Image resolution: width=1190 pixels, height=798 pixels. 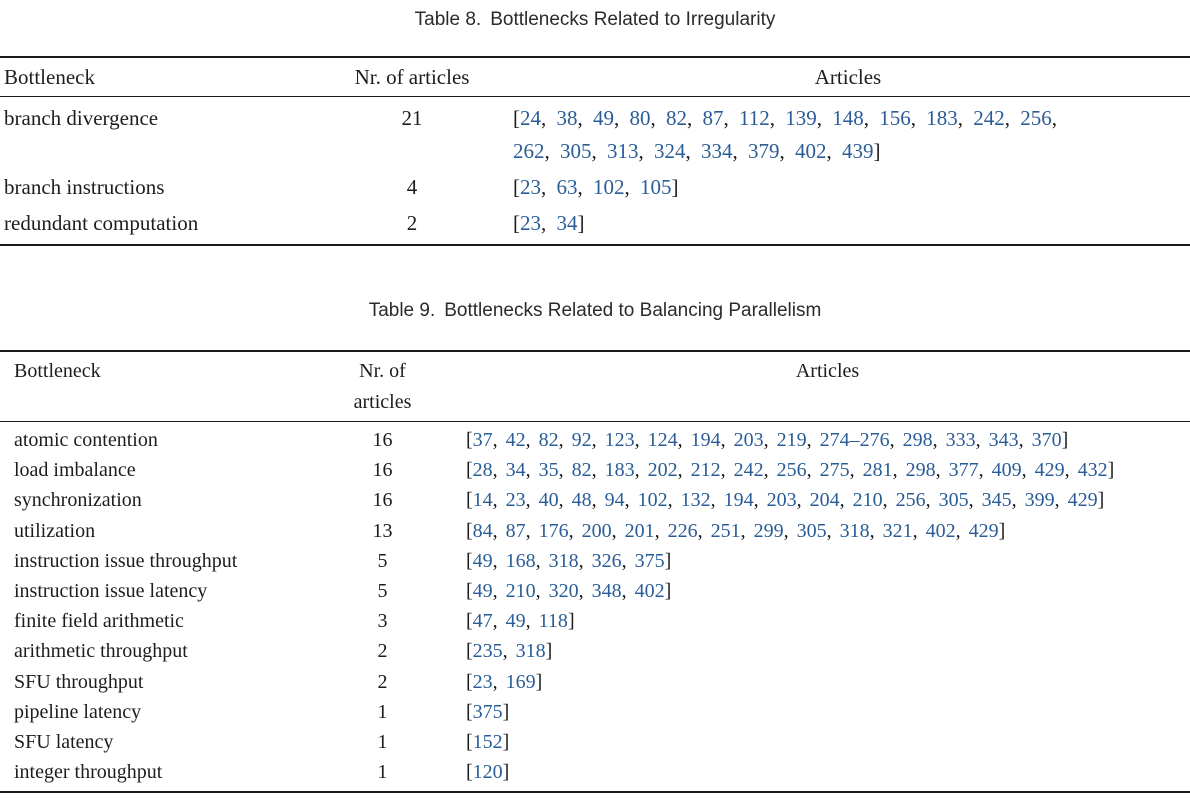 I want to click on citation-link: 320, so click(x=563, y=591).